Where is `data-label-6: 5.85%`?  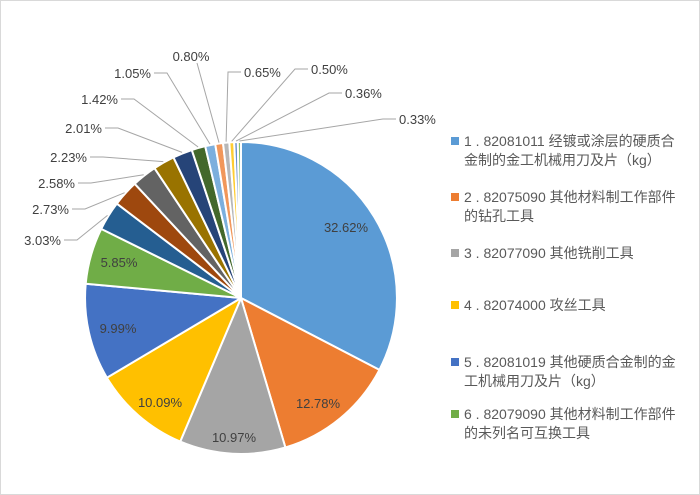
data-label-6: 5.85% is located at coordinates (119, 262).